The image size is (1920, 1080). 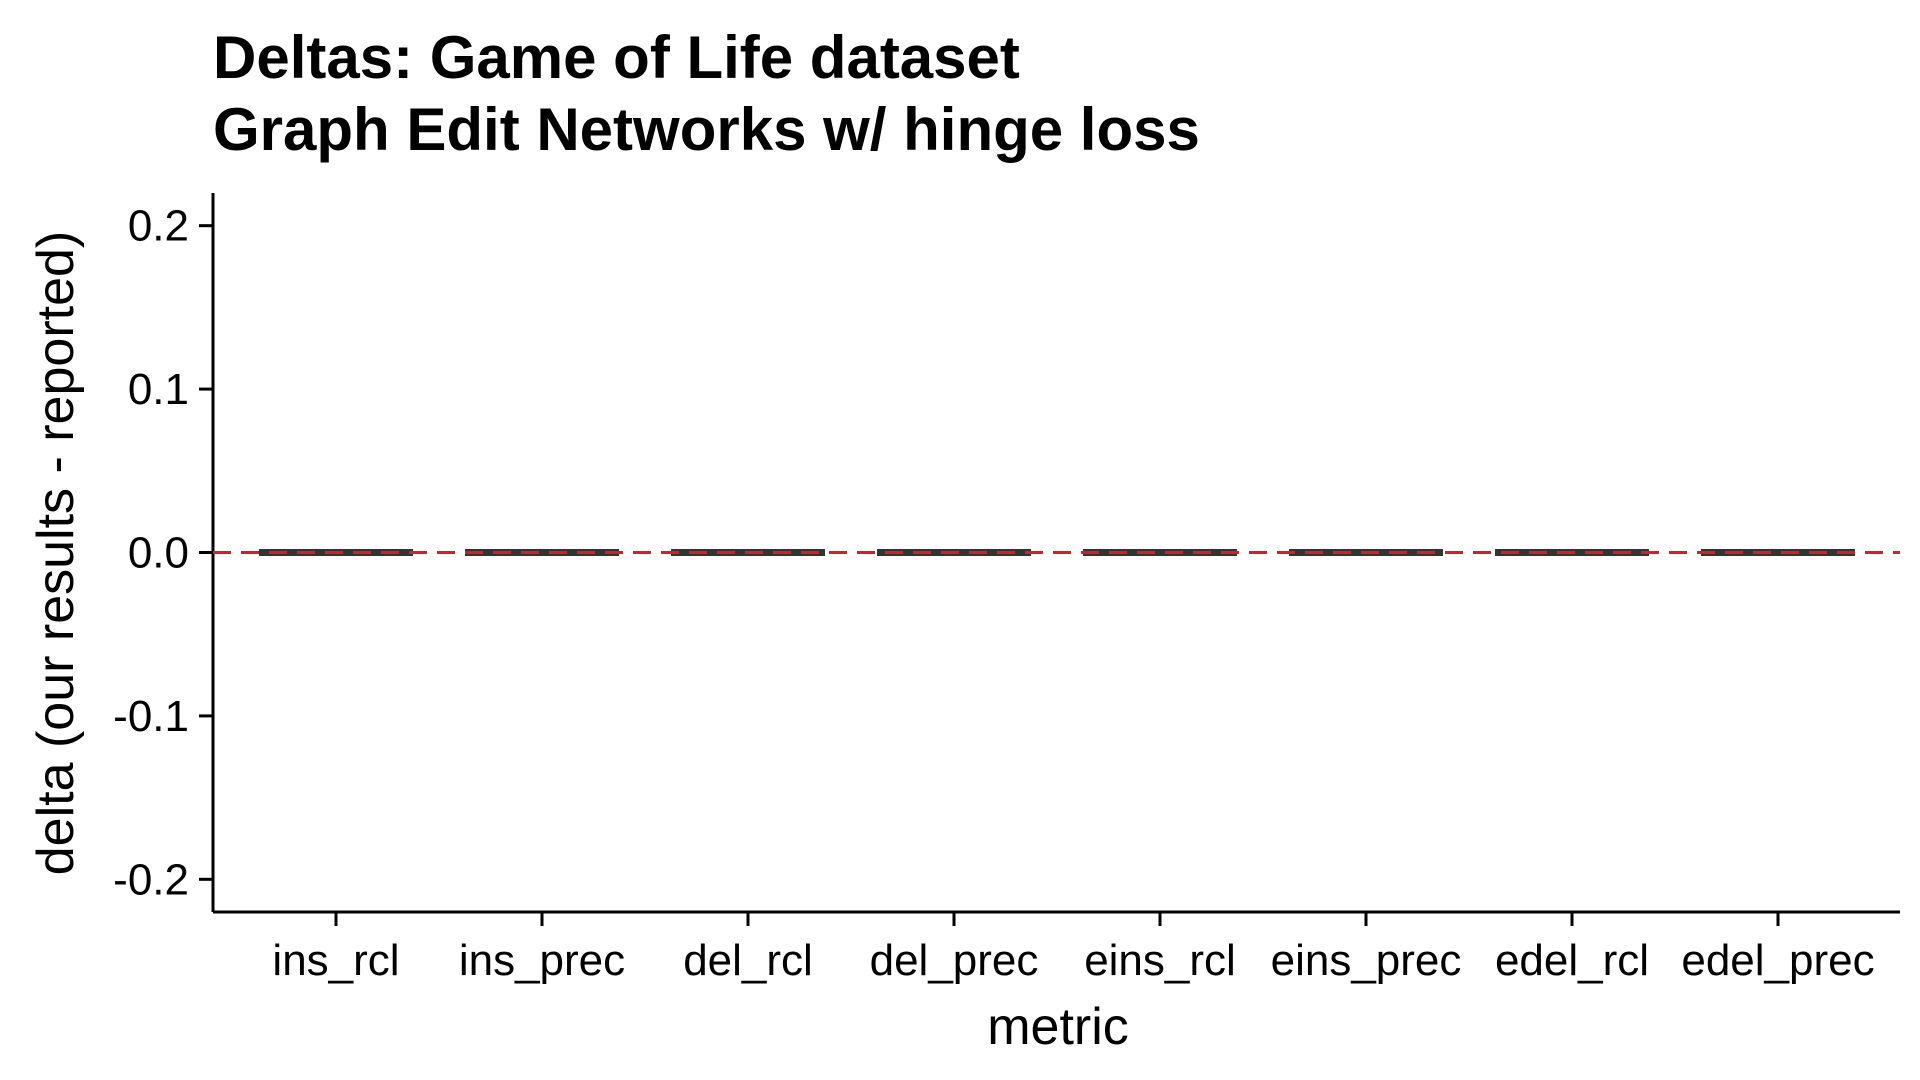 What do you see at coordinates (335, 960) in the screenshot?
I see `x-tick-label: ins_rcl` at bounding box center [335, 960].